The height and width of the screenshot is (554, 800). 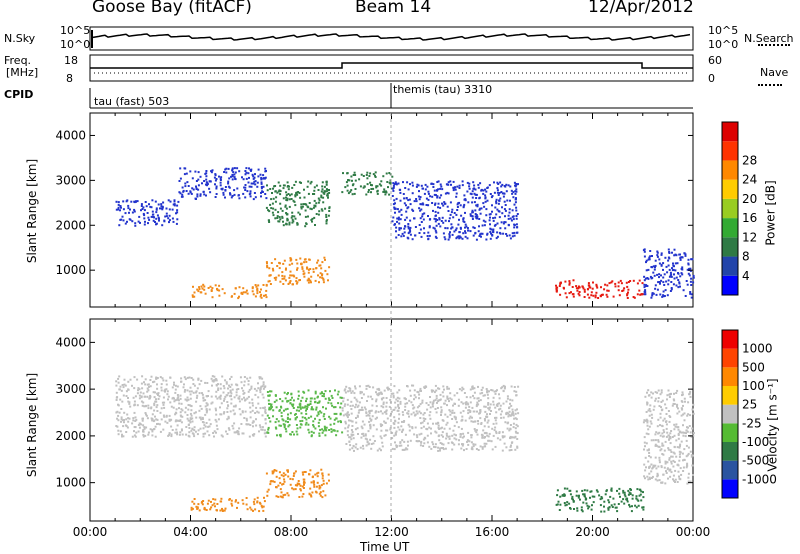 What do you see at coordinates (70, 436) in the screenshot?
I see `velocity-ytick-label-1: 2000` at bounding box center [70, 436].